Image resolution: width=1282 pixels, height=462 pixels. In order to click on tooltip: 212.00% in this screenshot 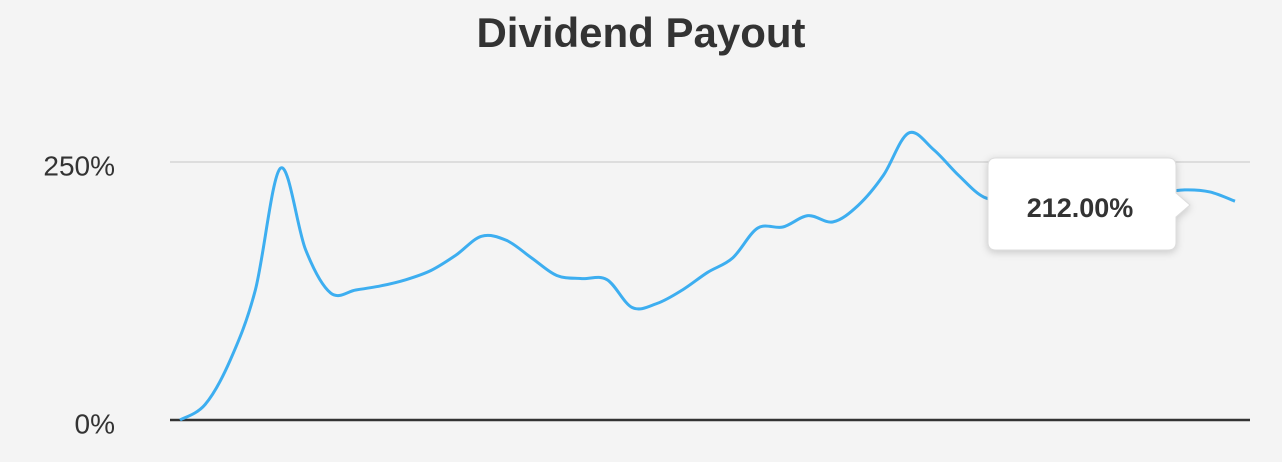, I will do `click(1089, 204)`.